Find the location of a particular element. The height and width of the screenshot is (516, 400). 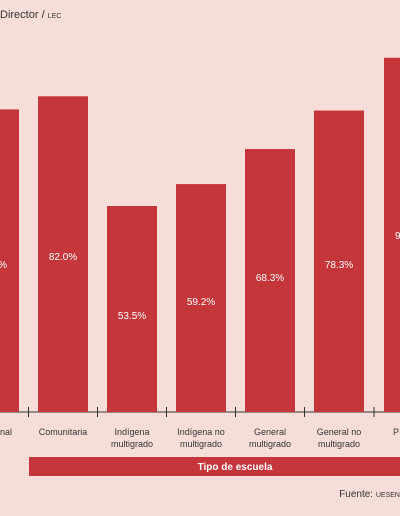

chart-header: Director / LEC is located at coordinates (31, 15).